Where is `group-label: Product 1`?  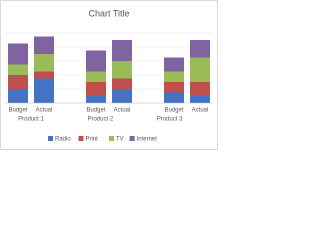 group-label: Product 1 is located at coordinates (31, 120).